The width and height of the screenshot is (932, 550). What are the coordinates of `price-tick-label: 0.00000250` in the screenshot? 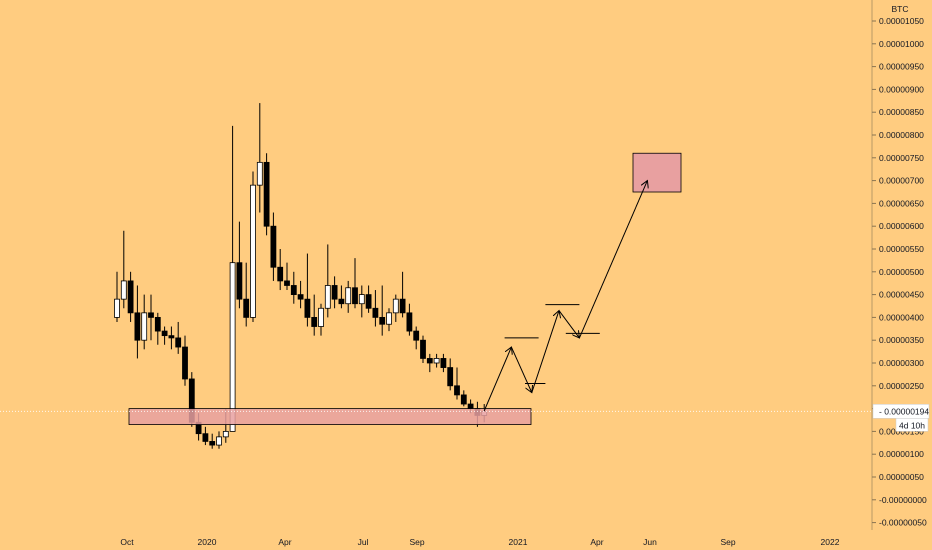 It's located at (901, 386).